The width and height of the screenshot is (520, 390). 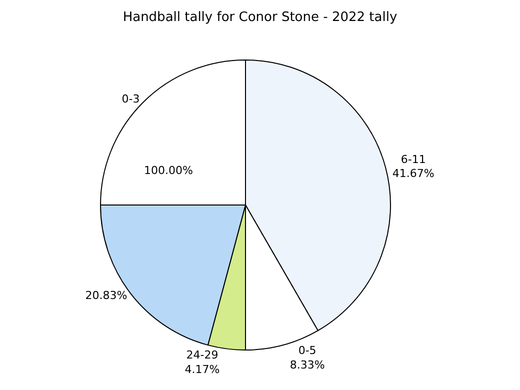 I want to click on slice-label: 0-3, so click(x=131, y=99).